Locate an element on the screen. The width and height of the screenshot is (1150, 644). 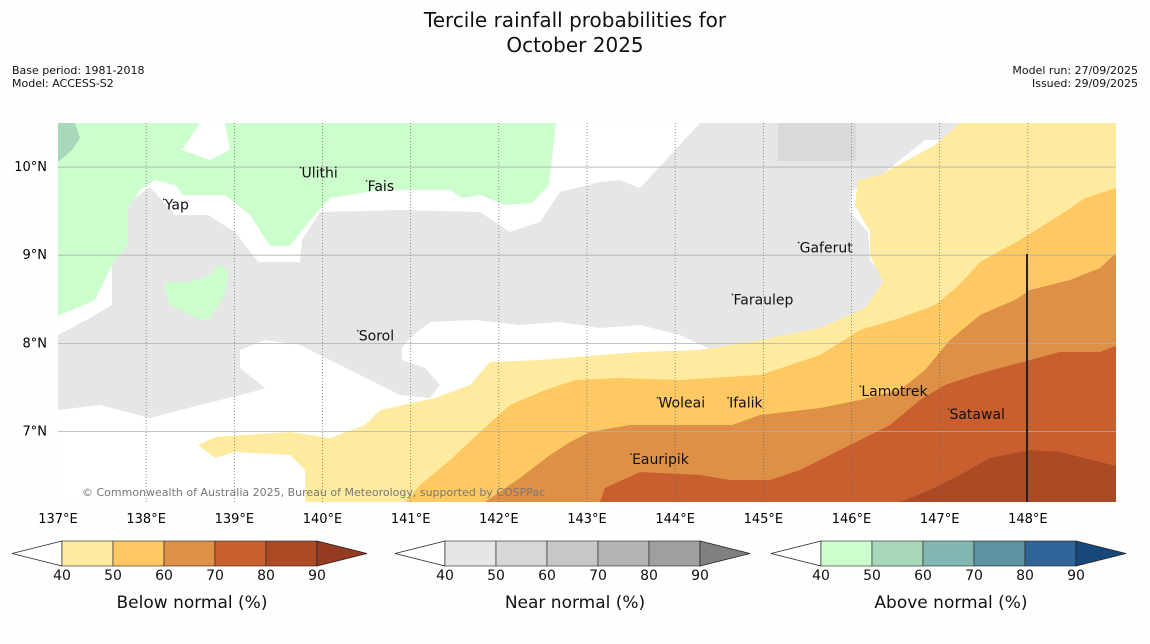
place-satawal: Satawal is located at coordinates (976, 415).